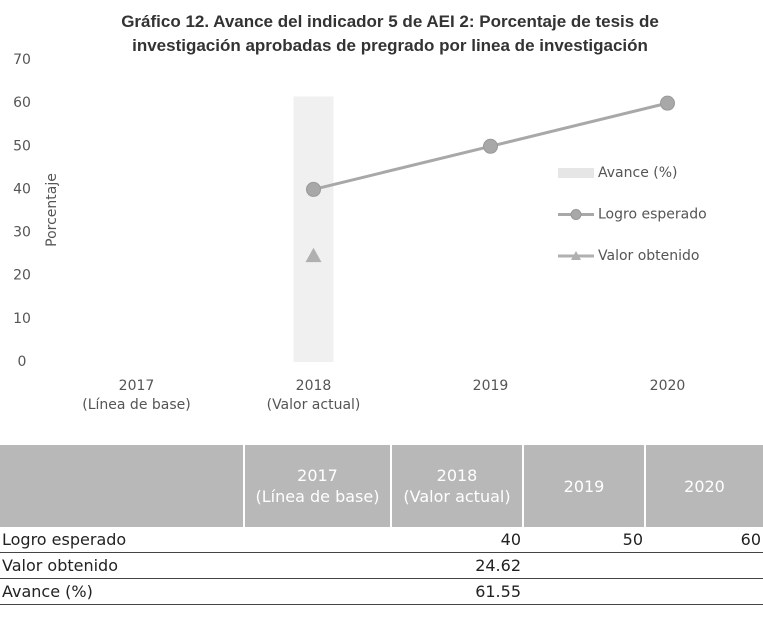 The image size is (763, 618). Describe the element at coordinates (122, 486) in the screenshot. I see `header-cell` at that location.